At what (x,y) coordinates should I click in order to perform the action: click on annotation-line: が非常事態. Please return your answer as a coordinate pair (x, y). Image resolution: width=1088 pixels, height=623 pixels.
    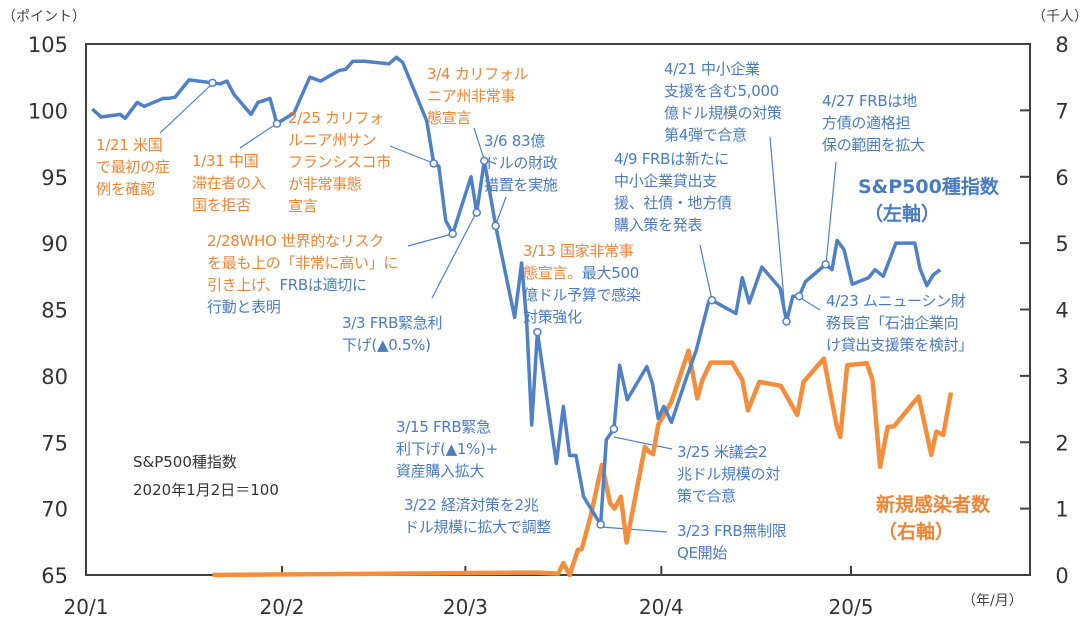
    Looking at the image, I should click on (339, 184).